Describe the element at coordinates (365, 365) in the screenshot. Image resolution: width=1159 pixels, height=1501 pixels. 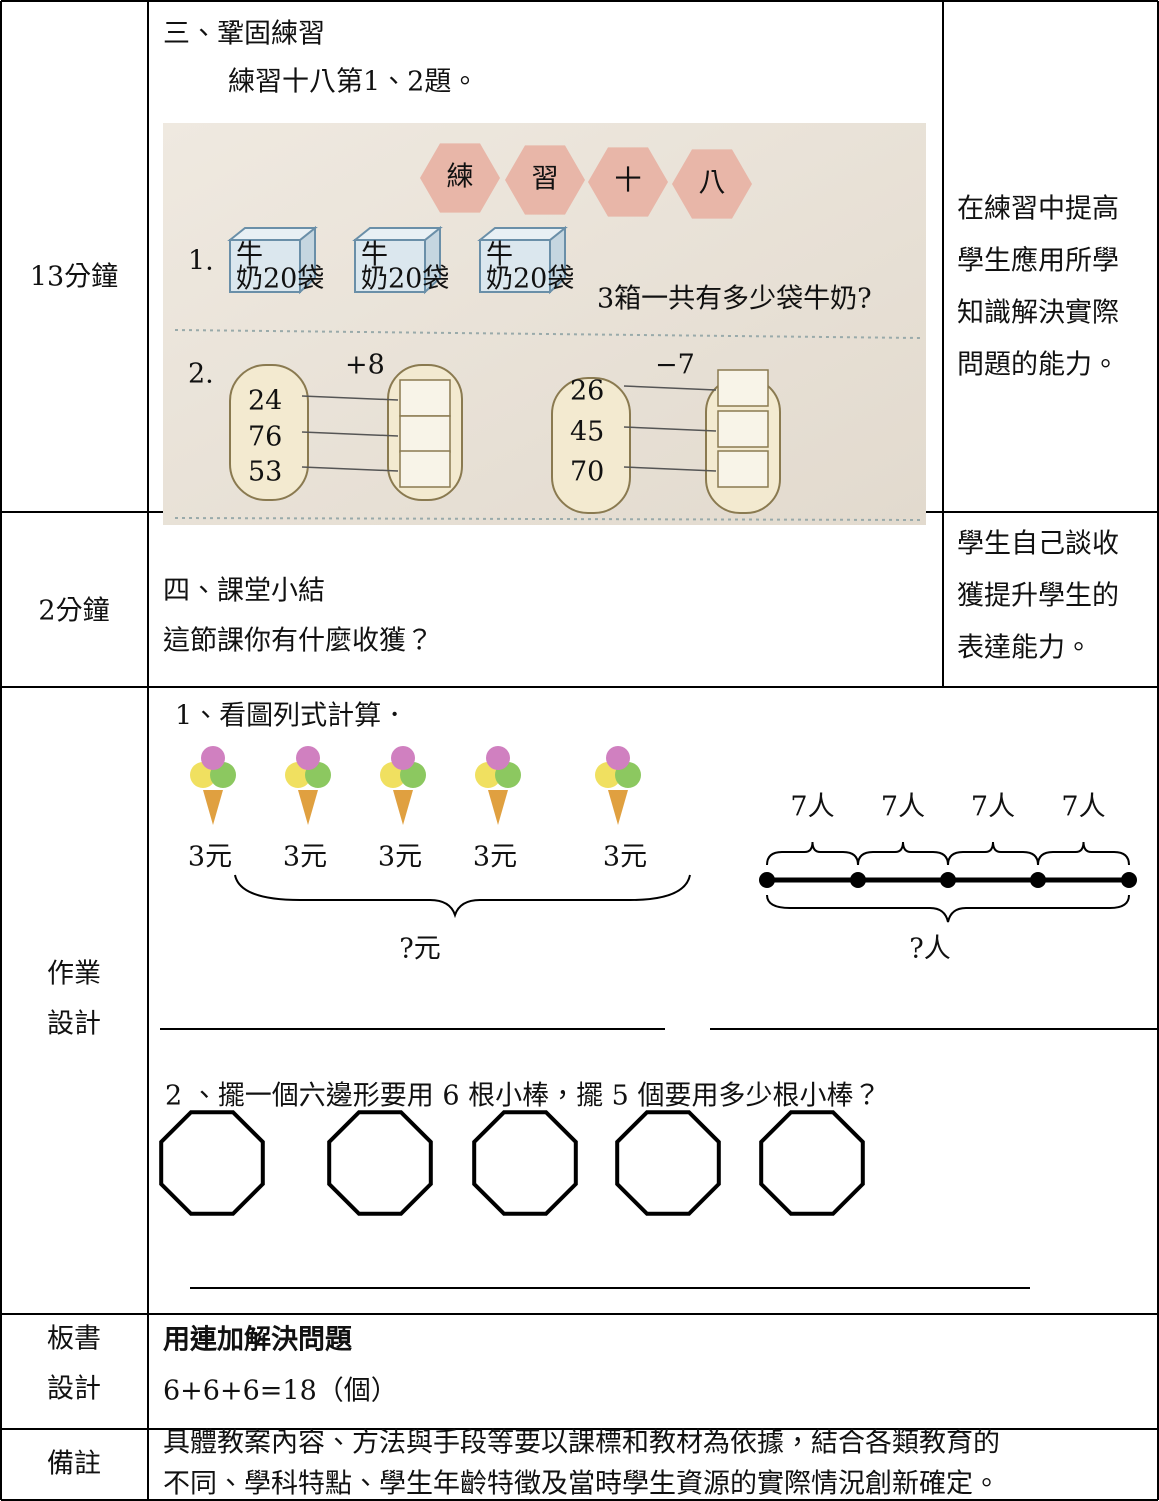
I see `operation: +8` at that location.